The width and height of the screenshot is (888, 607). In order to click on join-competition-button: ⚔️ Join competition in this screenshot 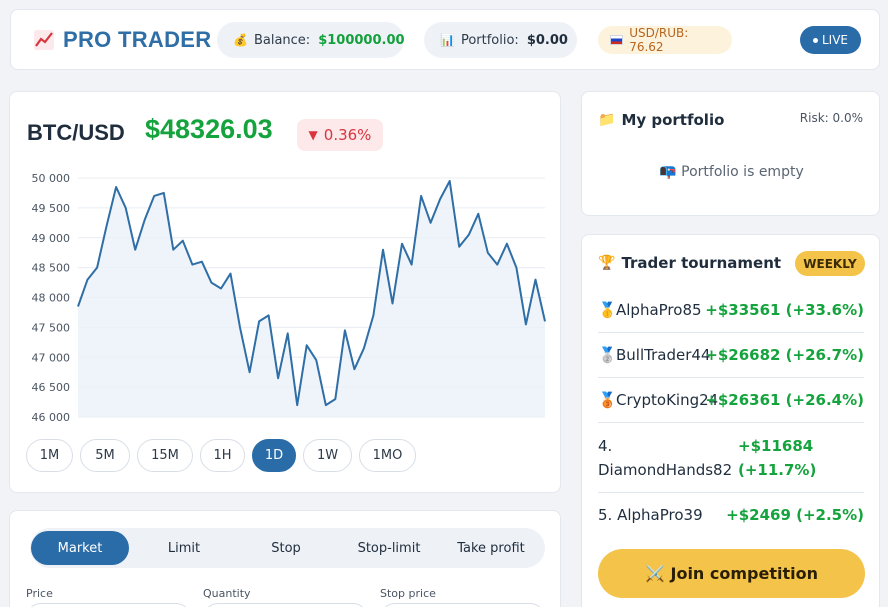, I will do `click(731, 573)`.